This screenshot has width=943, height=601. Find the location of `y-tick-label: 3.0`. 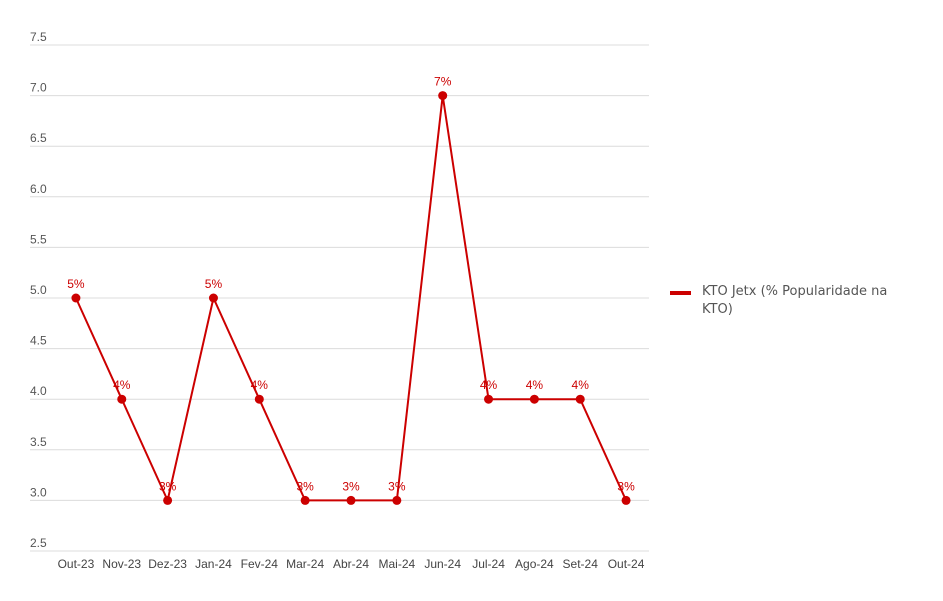

y-tick-label: 3.0 is located at coordinates (38, 492).